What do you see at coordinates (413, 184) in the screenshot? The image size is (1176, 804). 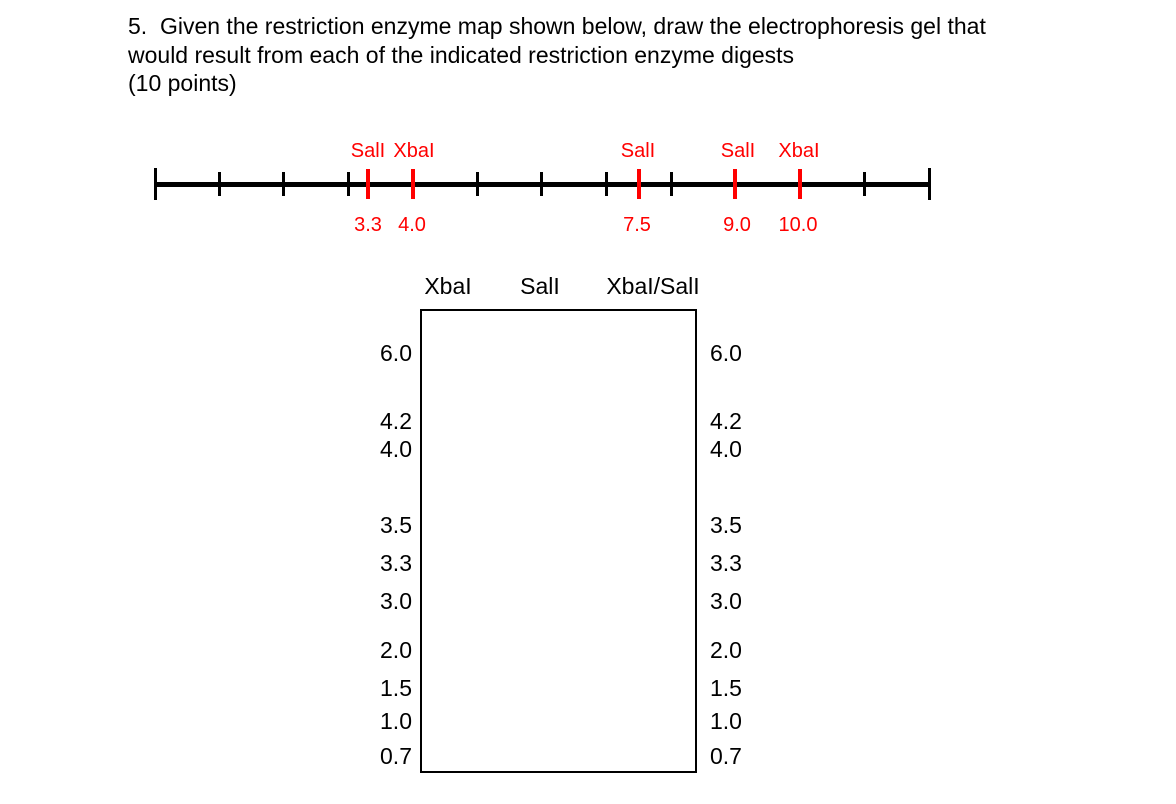 I see `cut-site-tick-xbai-4.0` at bounding box center [413, 184].